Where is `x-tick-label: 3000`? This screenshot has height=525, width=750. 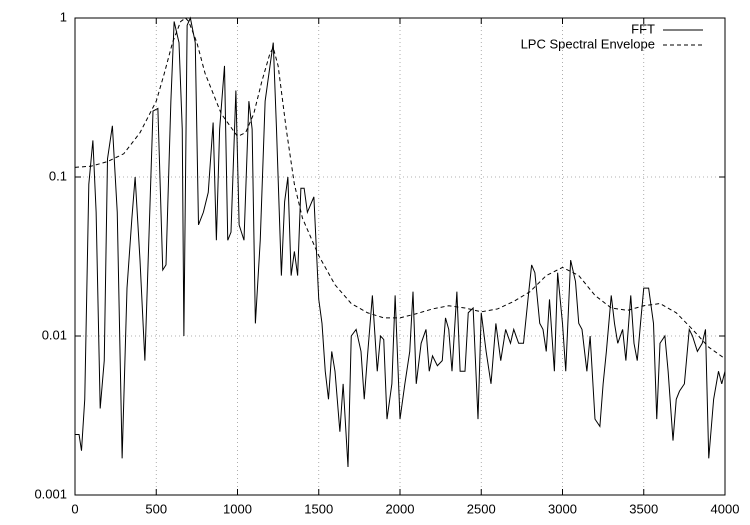 x-tick-label: 3000 is located at coordinates (562, 508).